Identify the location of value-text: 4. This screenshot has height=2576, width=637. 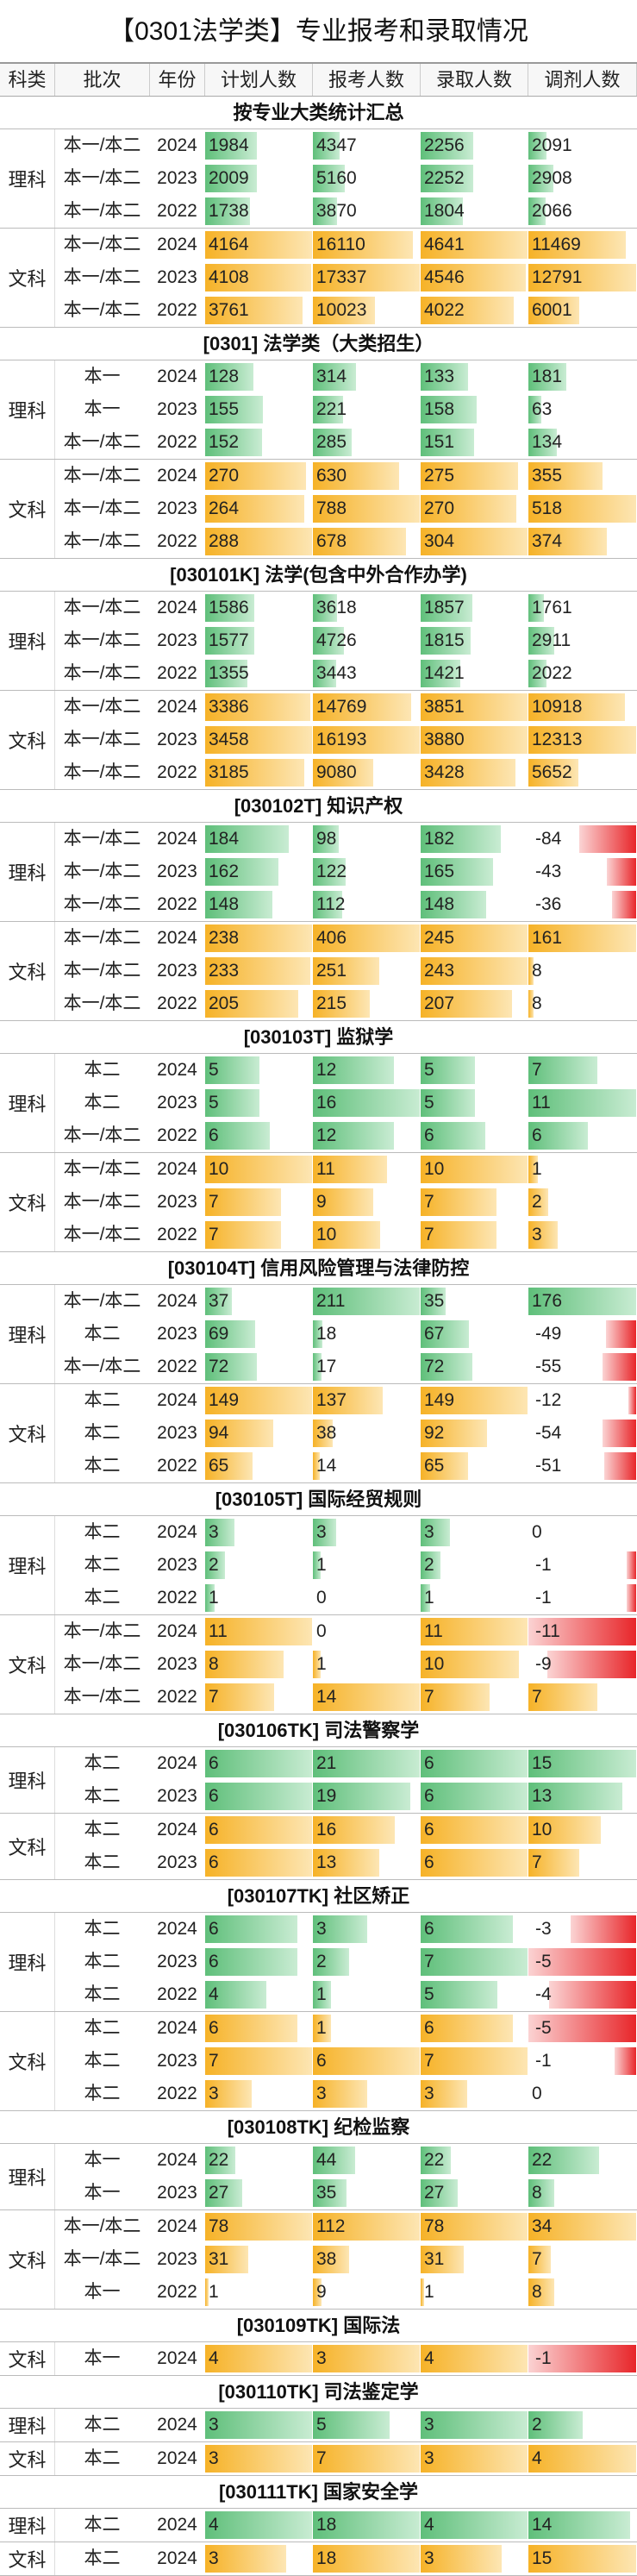
(429, 2358).